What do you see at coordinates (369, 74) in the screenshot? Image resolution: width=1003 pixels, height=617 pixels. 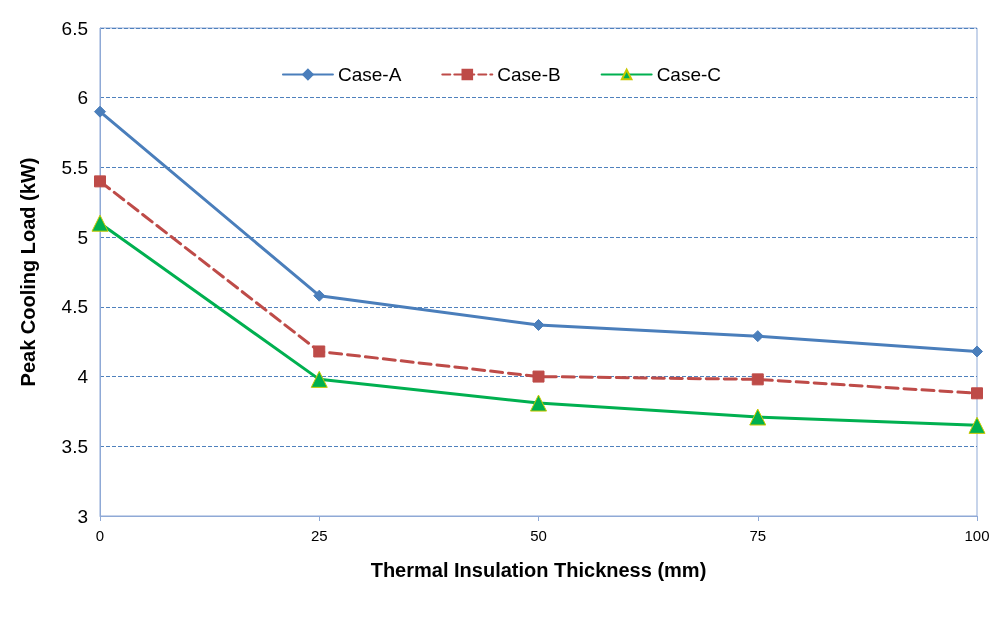 I see `legend-label: Case-A` at bounding box center [369, 74].